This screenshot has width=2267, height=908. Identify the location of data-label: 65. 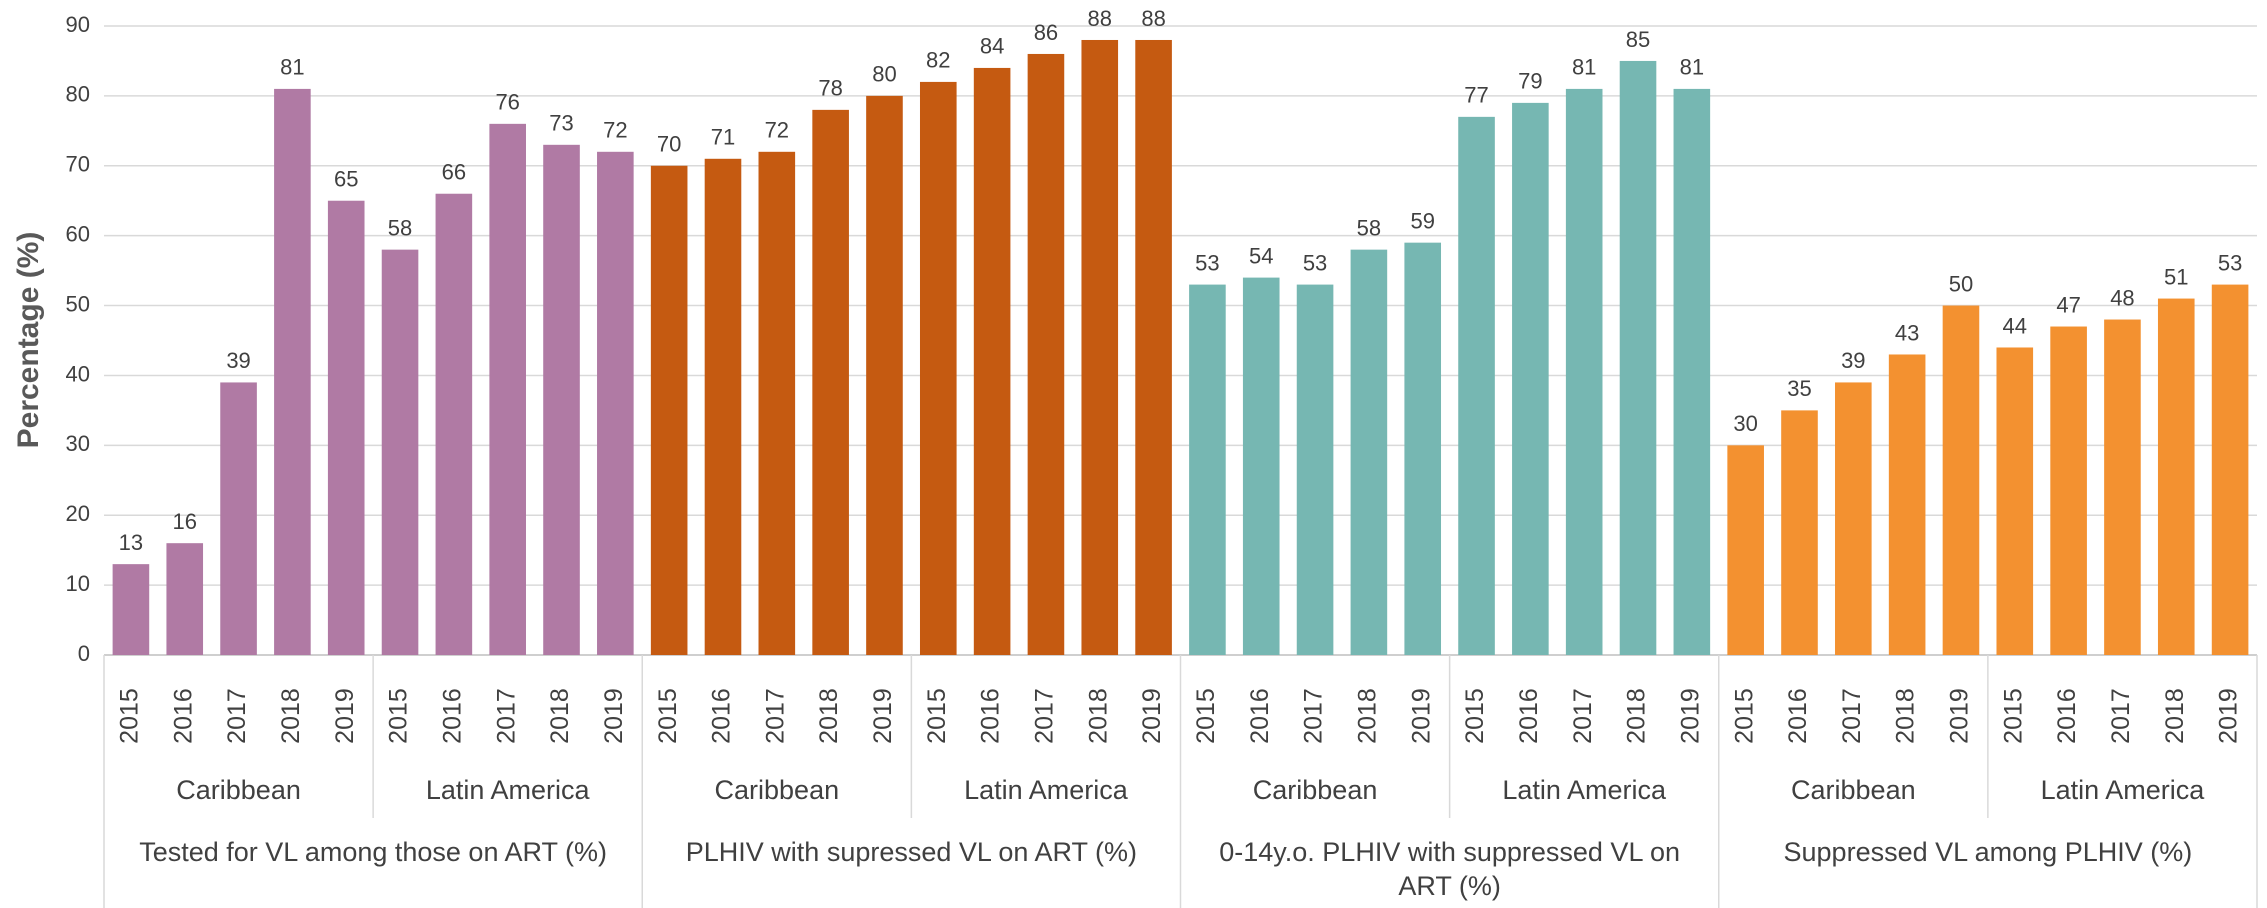
(346, 179).